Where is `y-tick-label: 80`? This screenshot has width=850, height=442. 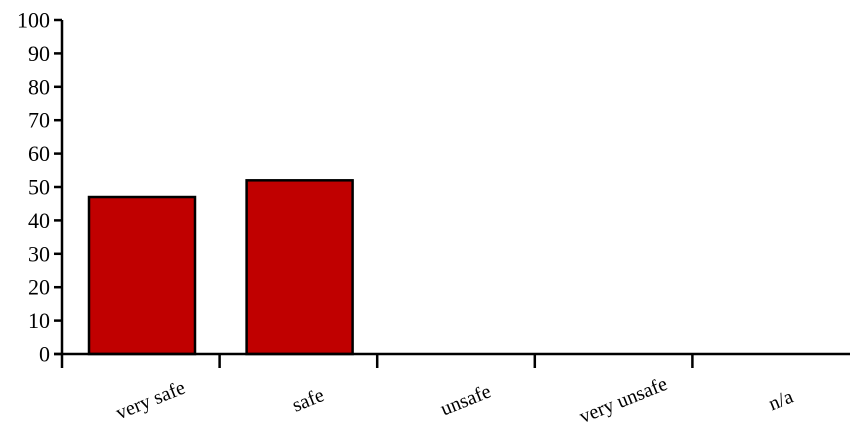 y-tick-label: 80 is located at coordinates (39, 86).